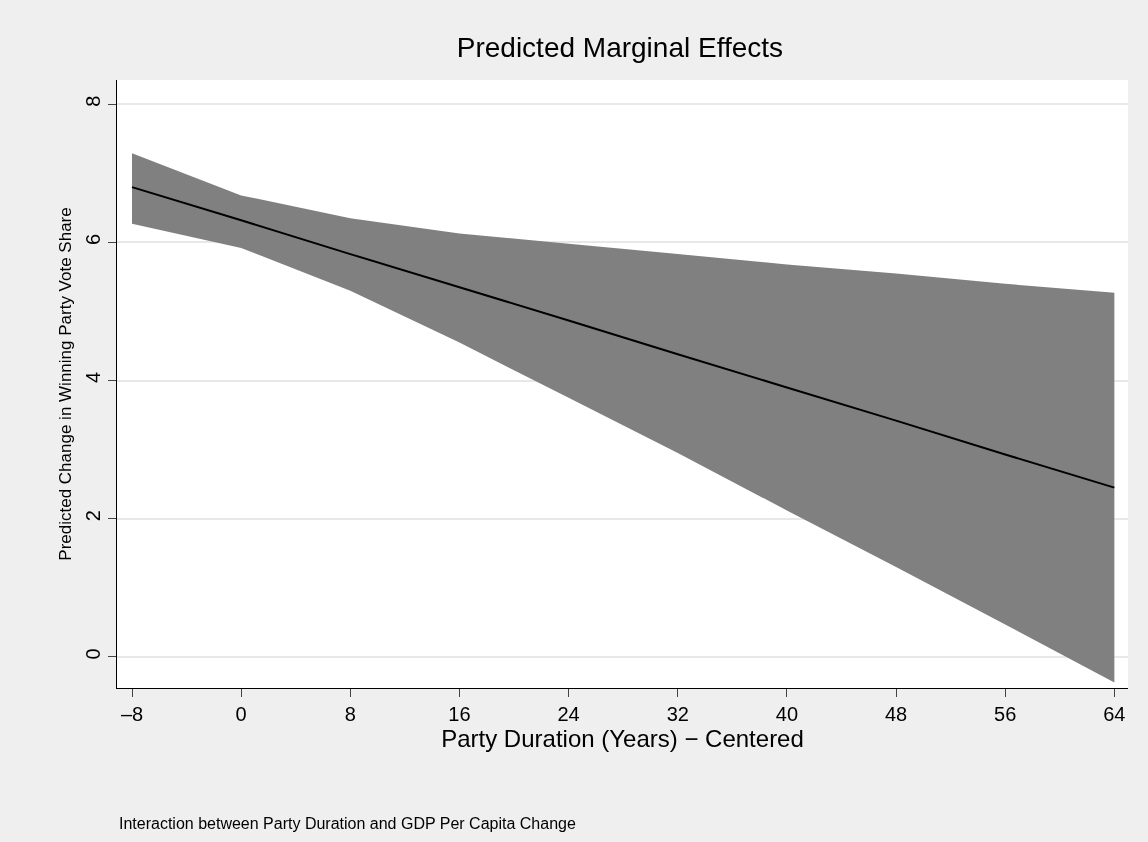  Describe the element at coordinates (347, 823) in the screenshot. I see `text: Interaction between Party Duration and GDP Per Capita Change` at that location.